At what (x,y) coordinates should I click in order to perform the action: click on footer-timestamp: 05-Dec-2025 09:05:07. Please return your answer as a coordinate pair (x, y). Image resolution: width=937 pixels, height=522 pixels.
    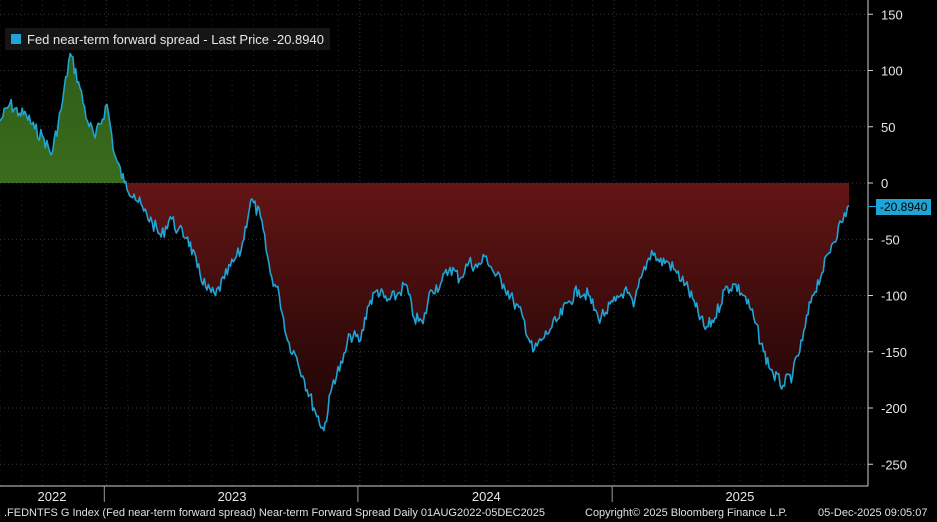
    Looking at the image, I should click on (873, 513).